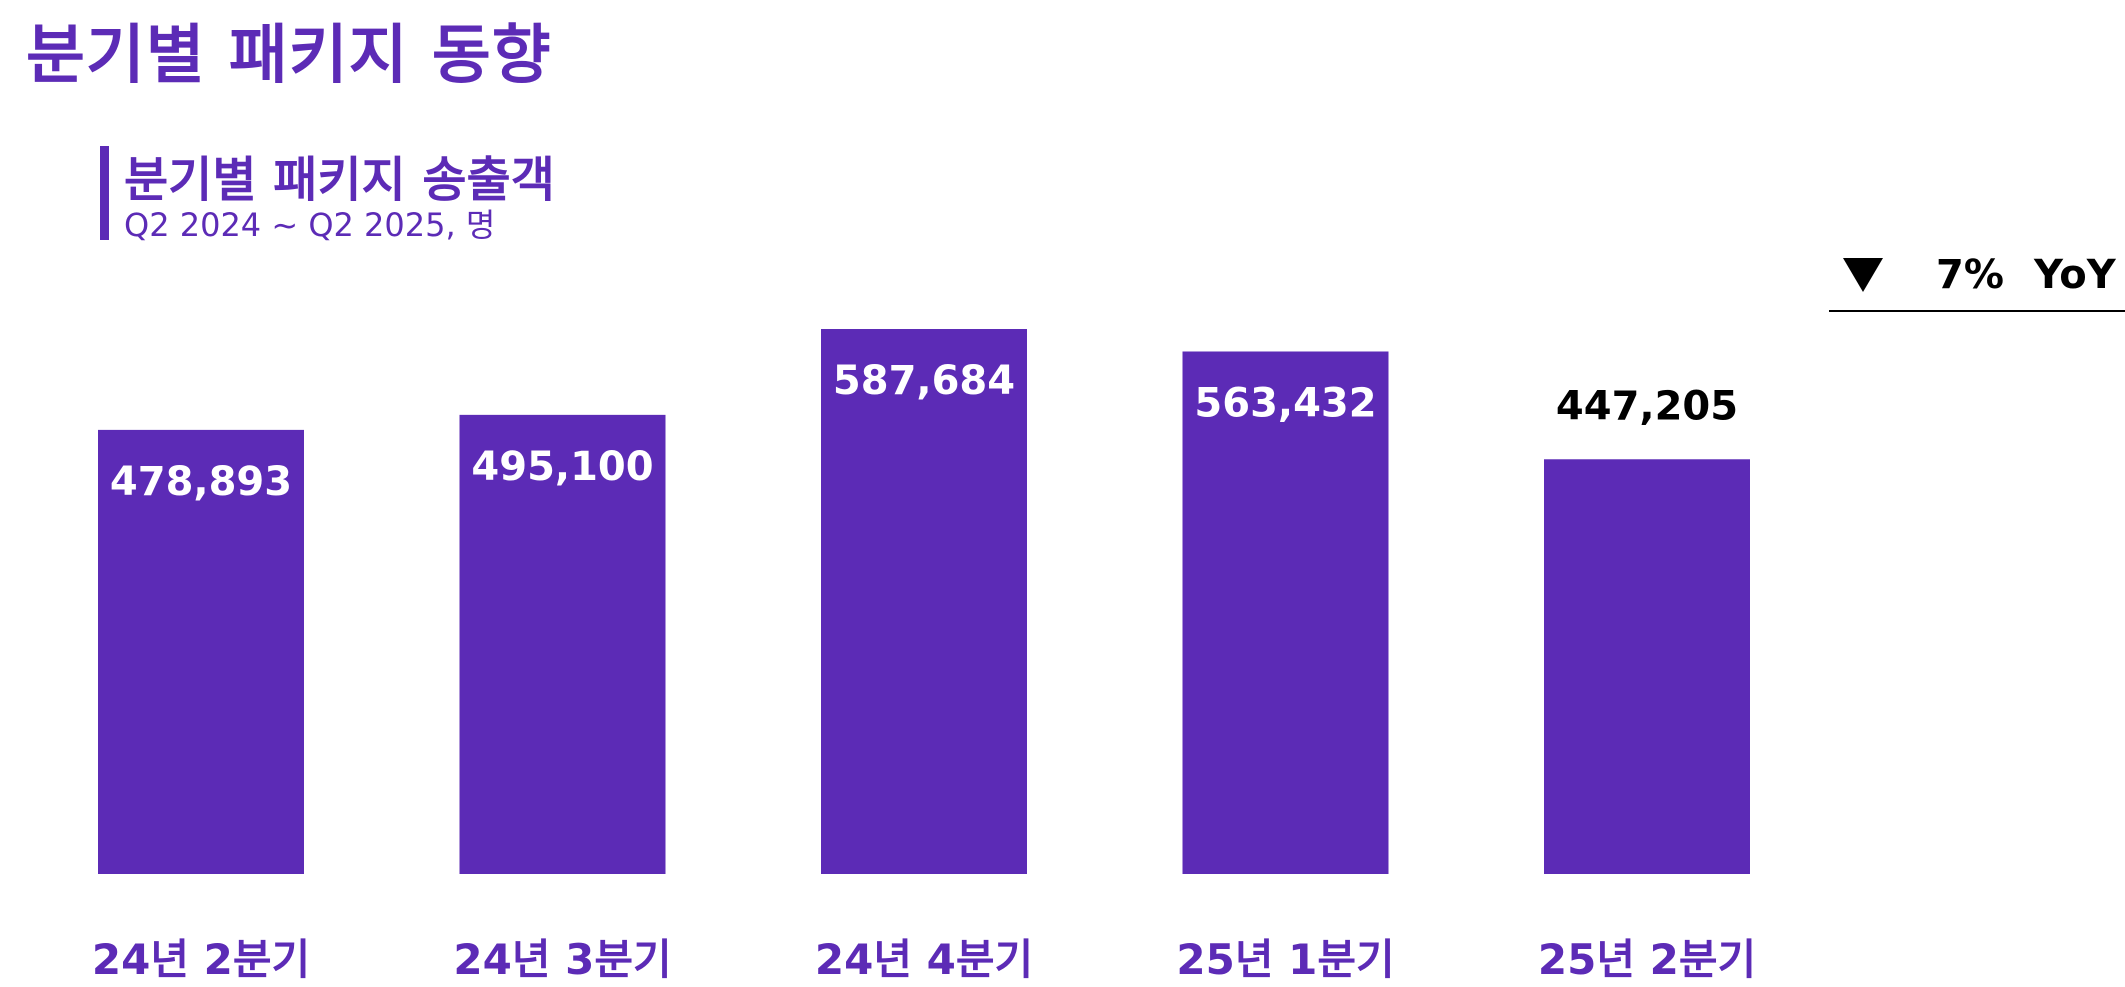 The image size is (2125, 987). Describe the element at coordinates (201, 959) in the screenshot. I see `category-label-1: 24년 2분기` at that location.